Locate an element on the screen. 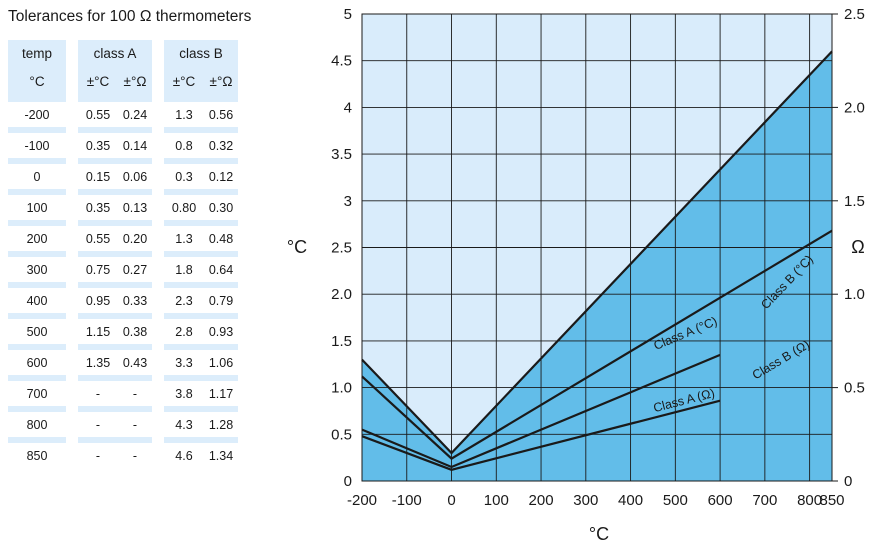  x-axis-label: °C is located at coordinates (599, 534).